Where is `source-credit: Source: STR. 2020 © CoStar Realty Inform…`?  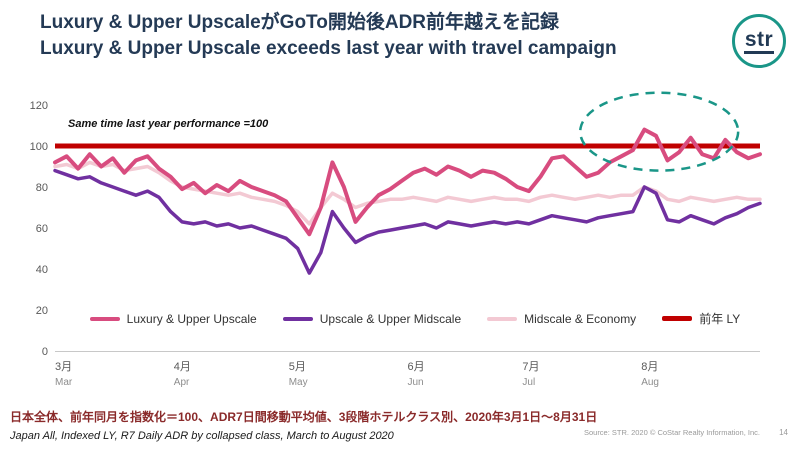
source-credit: Source: STR. 2020 © CoStar Realty Inform… is located at coordinates (671, 432).